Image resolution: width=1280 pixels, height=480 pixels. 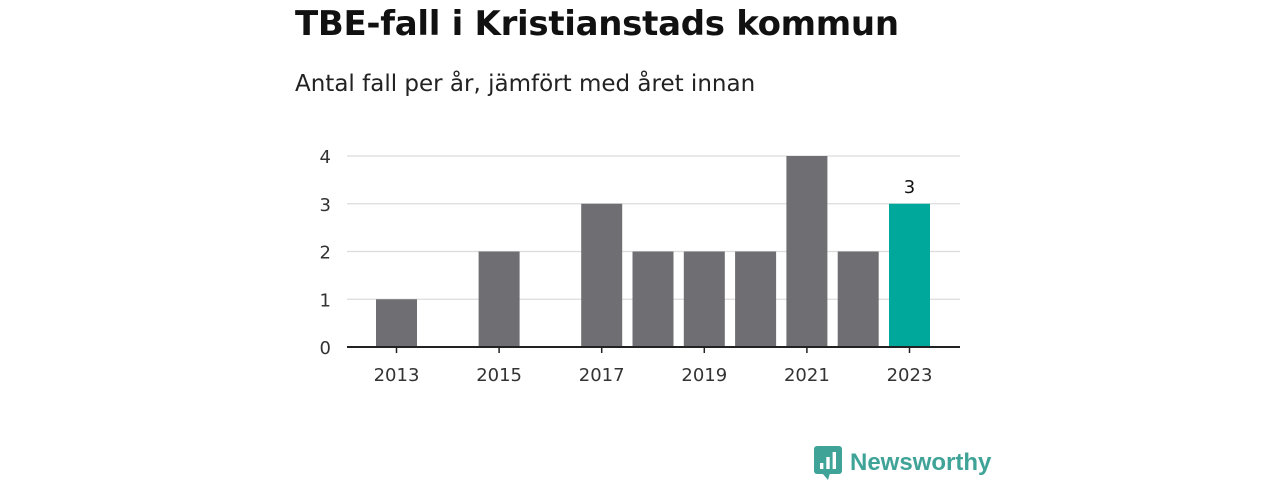 What do you see at coordinates (653, 366) in the screenshot?
I see `x-axis-ticks: 2013 2015 2017 2019 2021 2023` at bounding box center [653, 366].